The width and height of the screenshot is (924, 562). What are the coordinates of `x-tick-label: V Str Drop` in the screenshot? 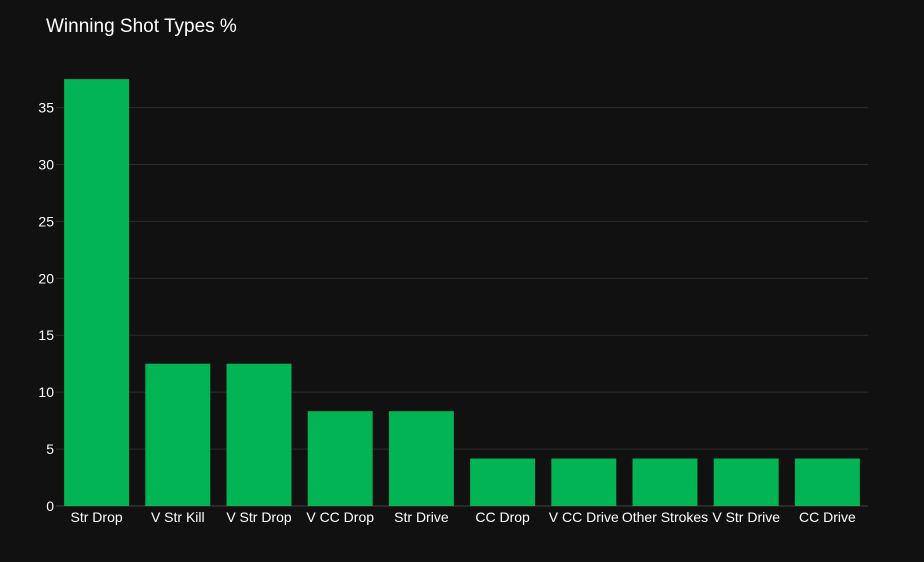 It's located at (259, 517).